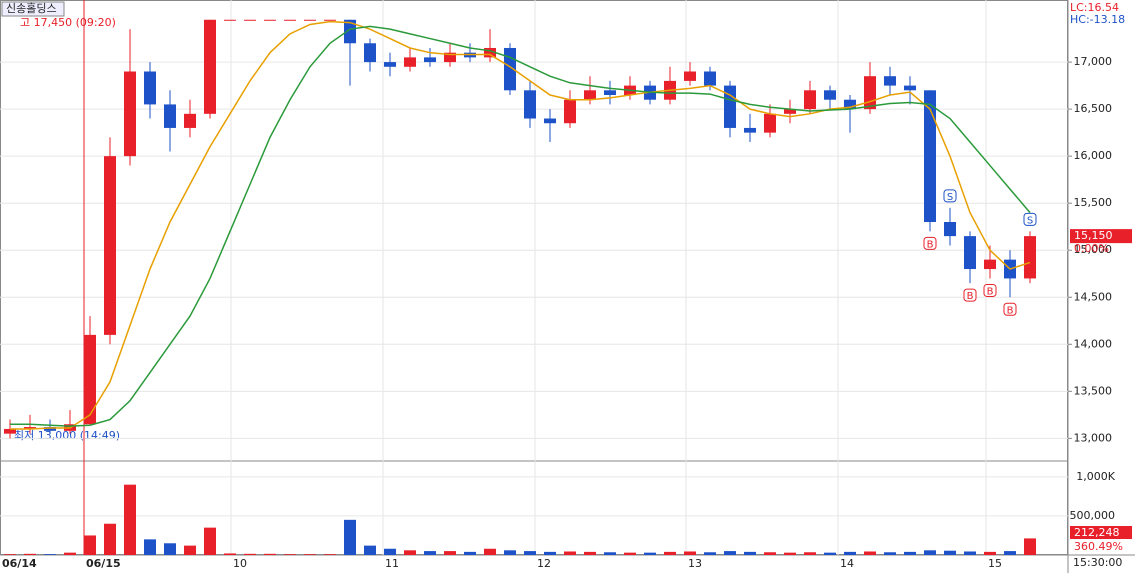 The height and width of the screenshot is (573, 1135). Describe the element at coordinates (1093, 249) in the screenshot. I see `y-tick-label: 15,000` at that location.